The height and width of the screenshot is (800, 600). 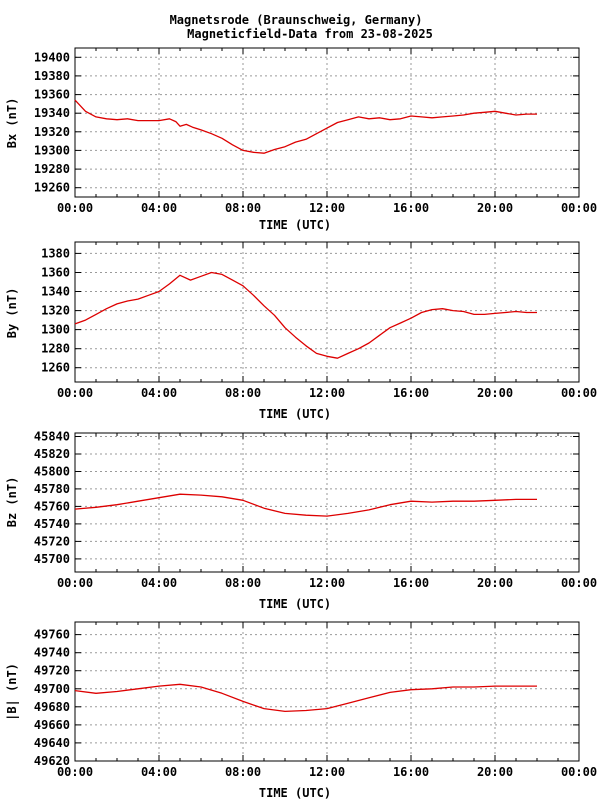 What do you see at coordinates (52, 707) in the screenshot?
I see `y-tick-label: 49680` at bounding box center [52, 707].